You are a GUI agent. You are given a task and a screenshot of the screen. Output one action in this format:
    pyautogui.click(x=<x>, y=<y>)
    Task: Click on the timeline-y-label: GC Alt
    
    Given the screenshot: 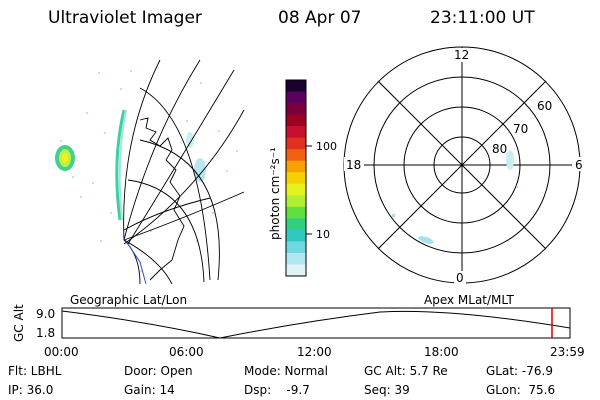 What is the action you would take?
    pyautogui.click(x=19, y=323)
    